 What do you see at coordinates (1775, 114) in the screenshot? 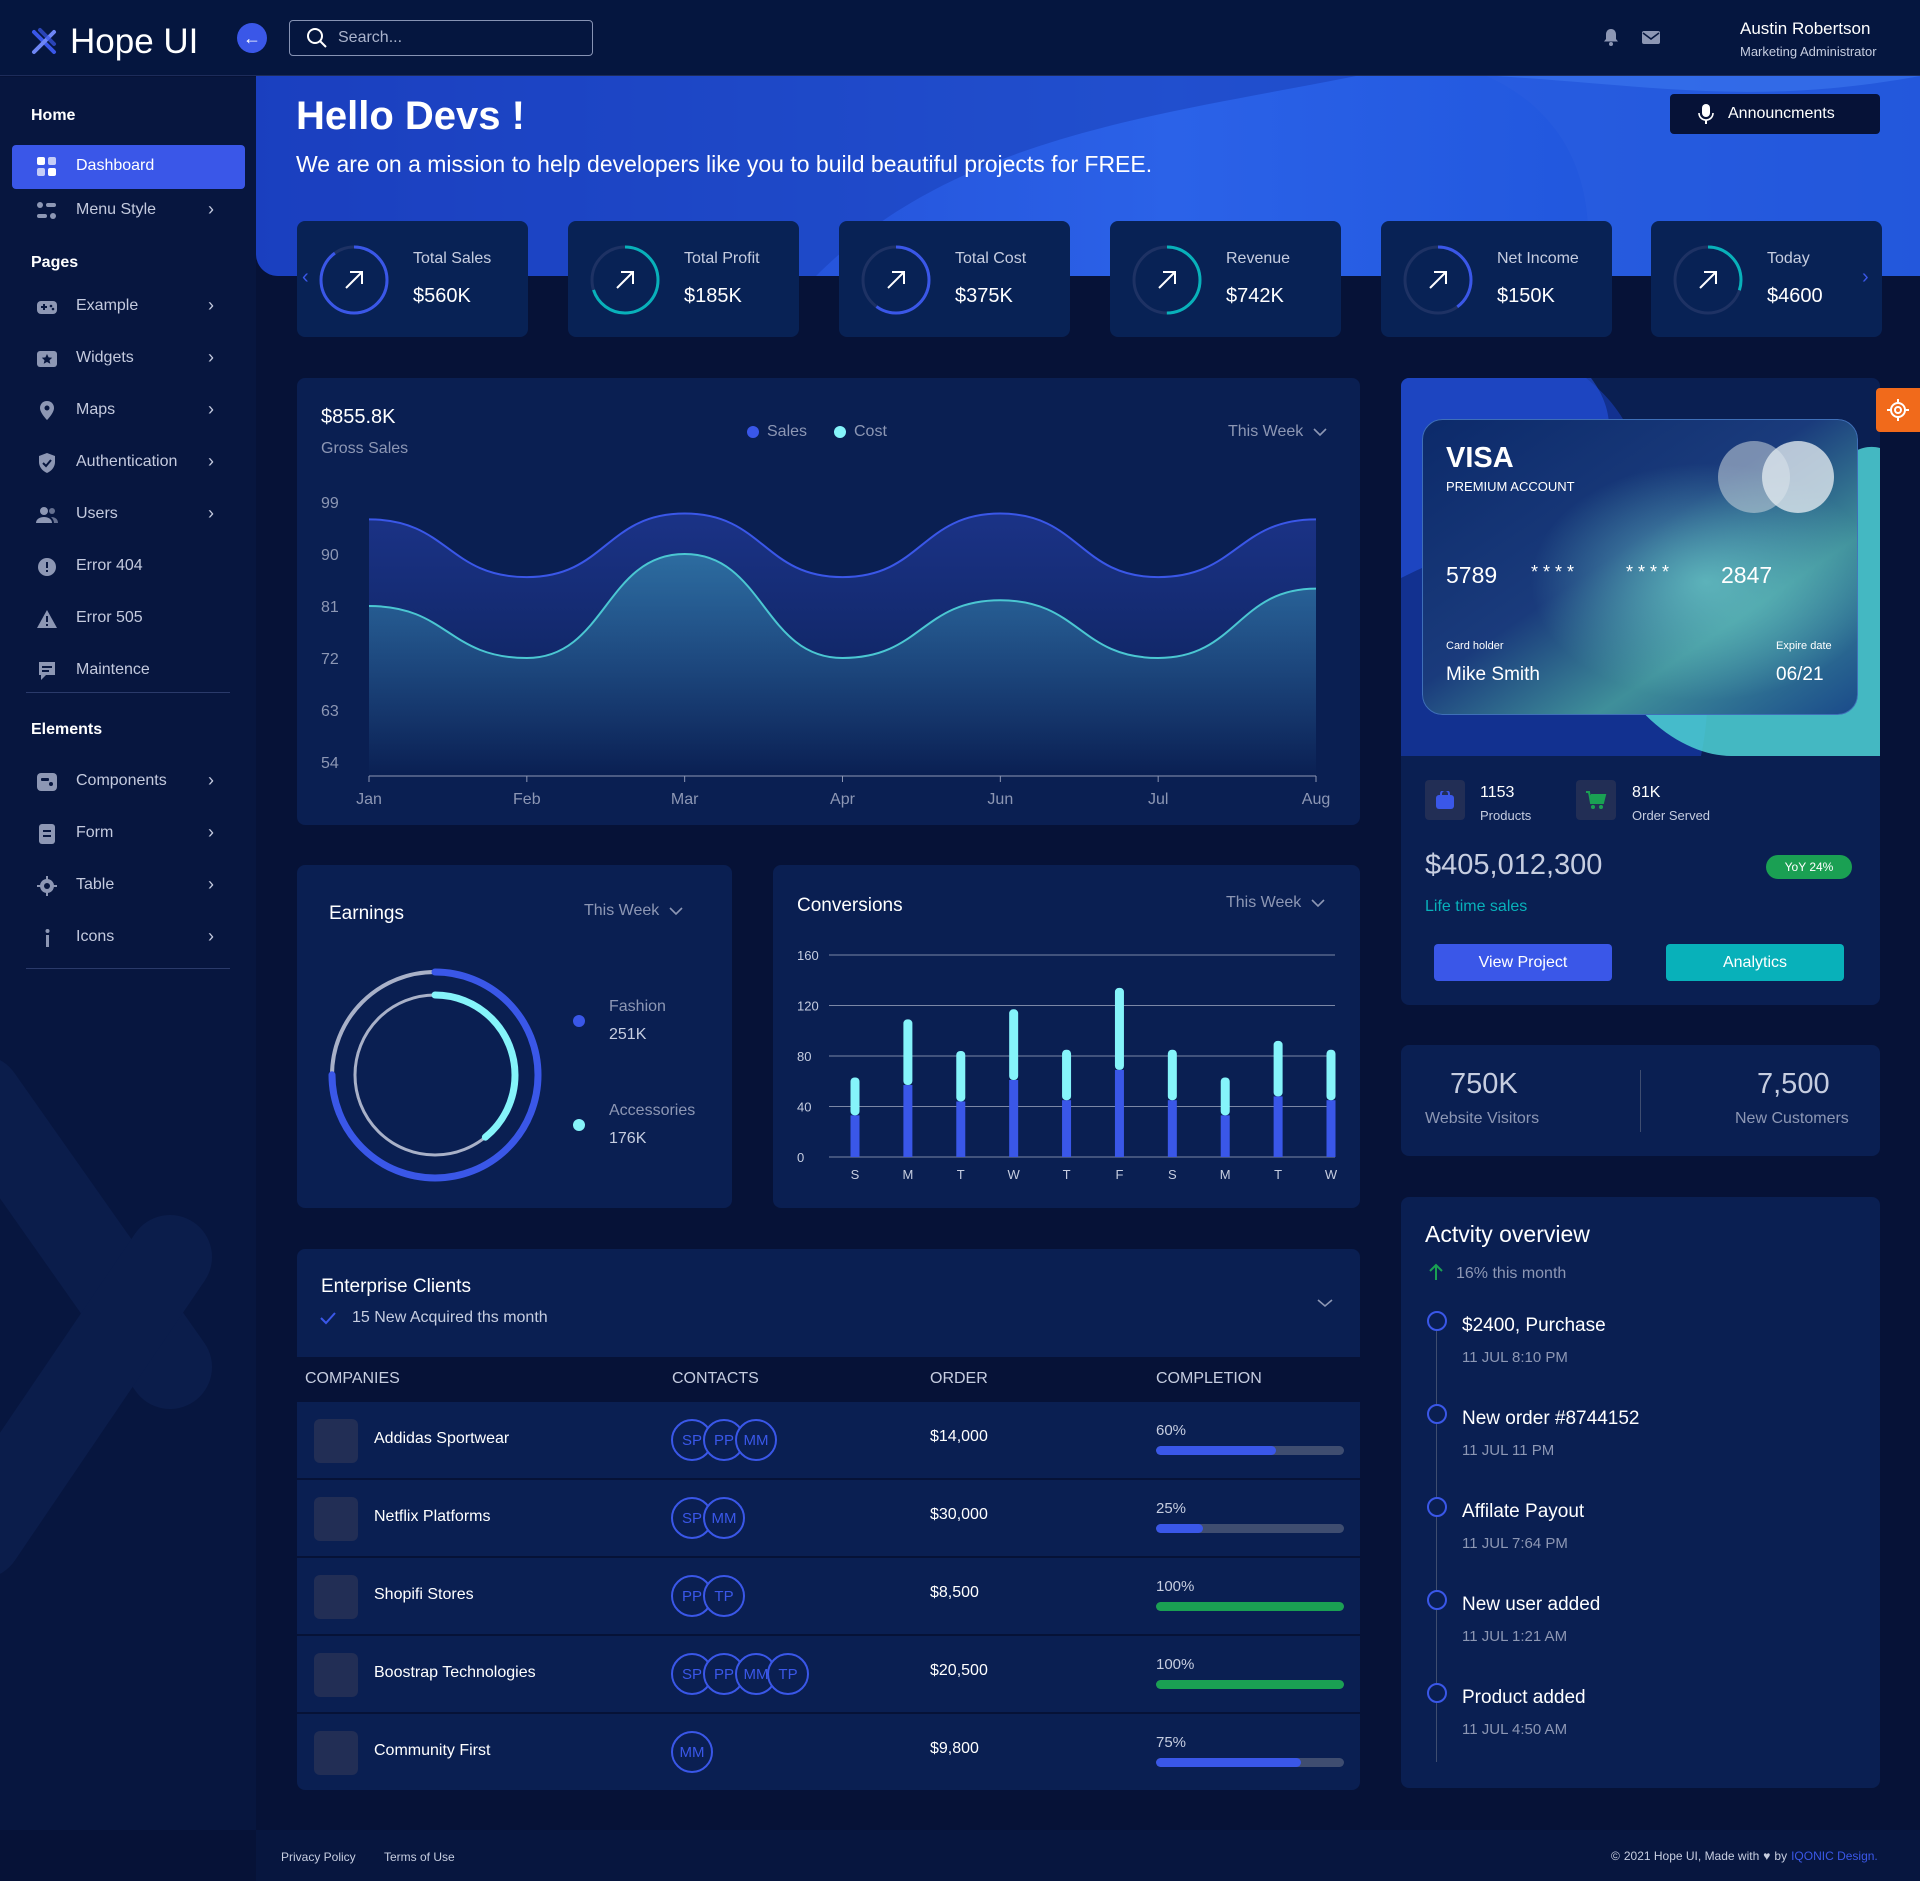
I see `announcements-button: Announcments` at bounding box center [1775, 114].